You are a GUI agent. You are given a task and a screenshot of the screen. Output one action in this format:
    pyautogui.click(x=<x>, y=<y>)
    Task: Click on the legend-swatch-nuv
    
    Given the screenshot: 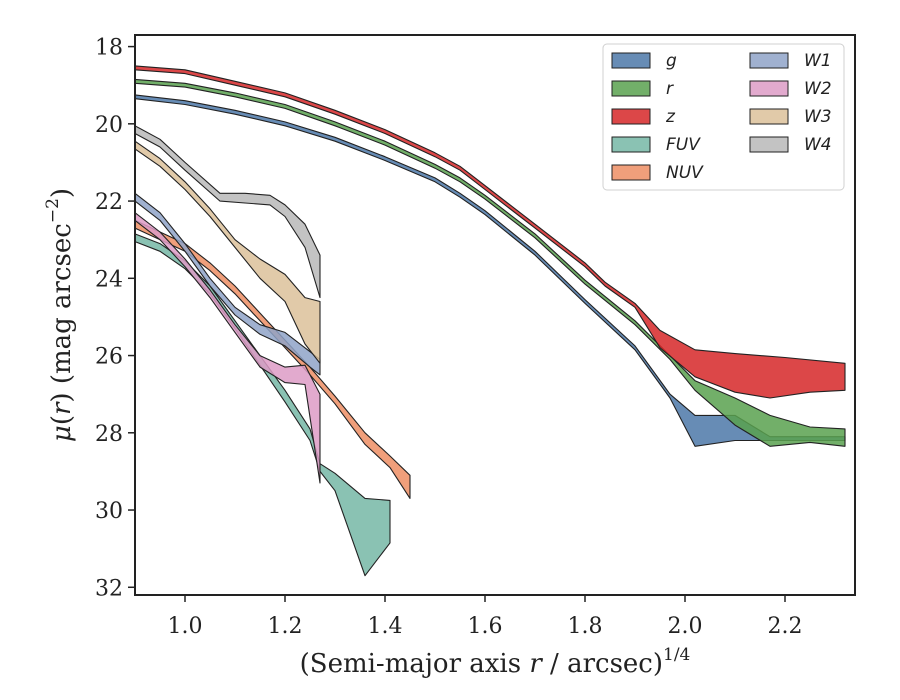 What is the action you would take?
    pyautogui.click(x=631, y=172)
    